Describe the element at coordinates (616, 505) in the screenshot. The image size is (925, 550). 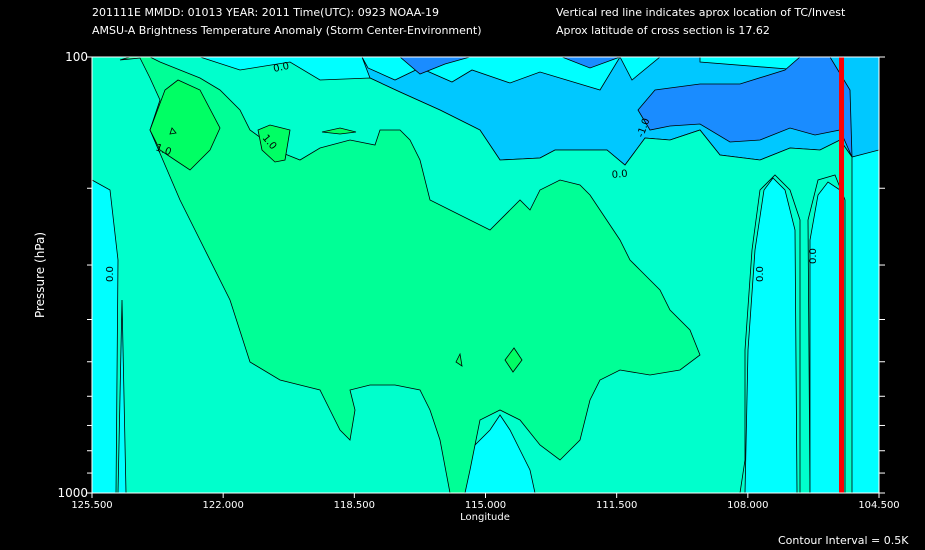
I see `x-tick-label: 111.500` at that location.